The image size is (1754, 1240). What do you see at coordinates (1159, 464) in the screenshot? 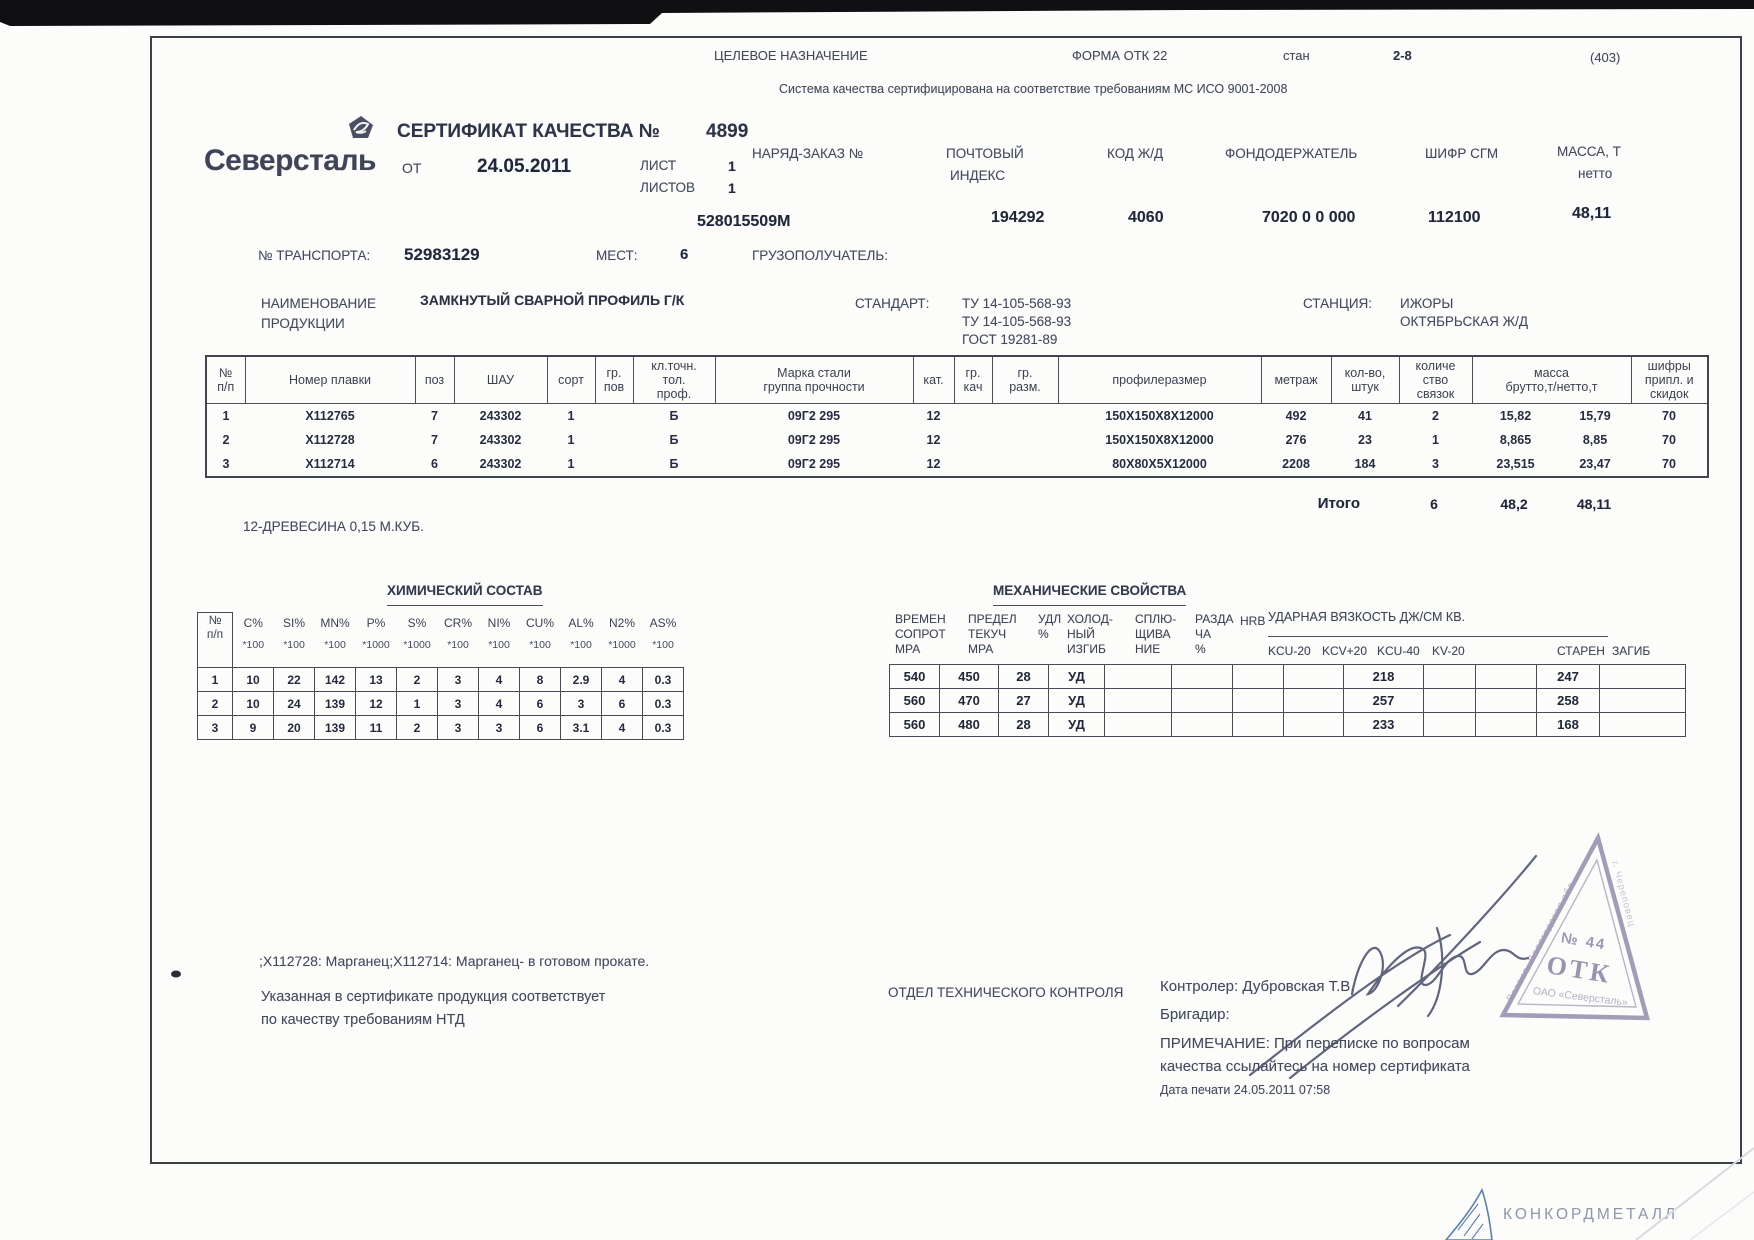
I see `table-cell: 80X80X5X12000` at bounding box center [1159, 464].